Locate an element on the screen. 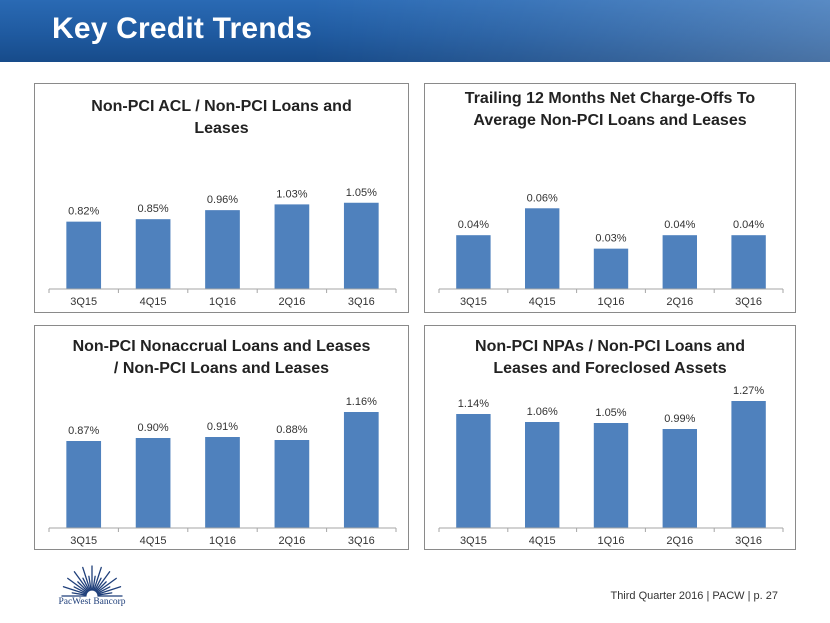 Image resolution: width=830 pixels, height=623 pixels. data-label: 0.91% is located at coordinates (222, 427).